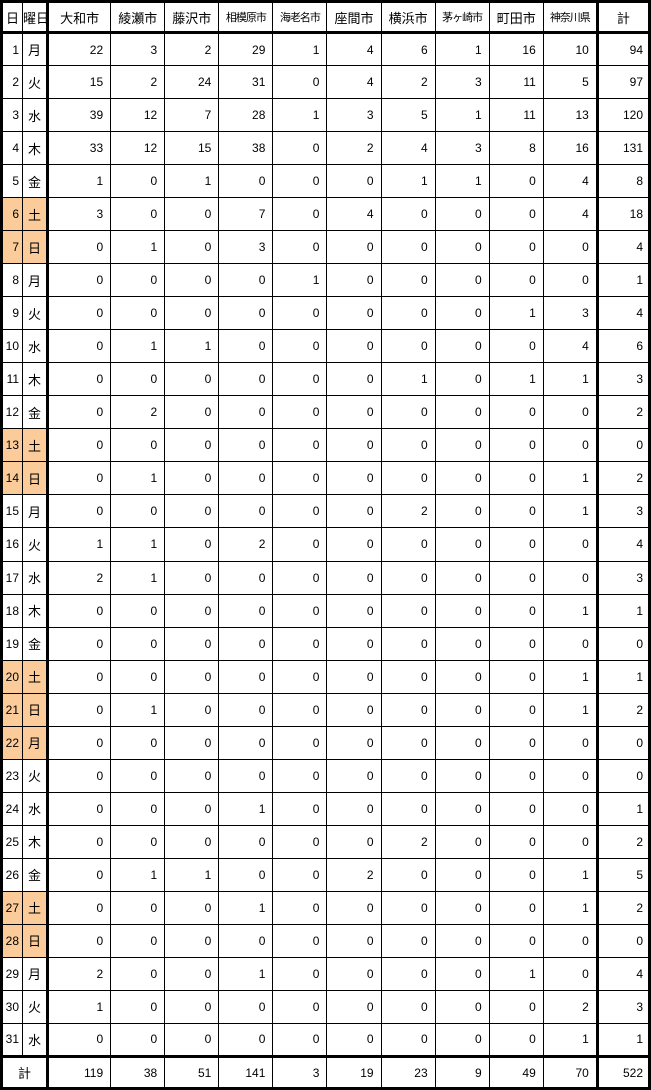 This screenshot has height=1090, width=651. Describe the element at coordinates (325, 1072) in the screenshot. I see `footer-row: 計 119 38 51 141 3 19 23 9 49 70 522` at that location.